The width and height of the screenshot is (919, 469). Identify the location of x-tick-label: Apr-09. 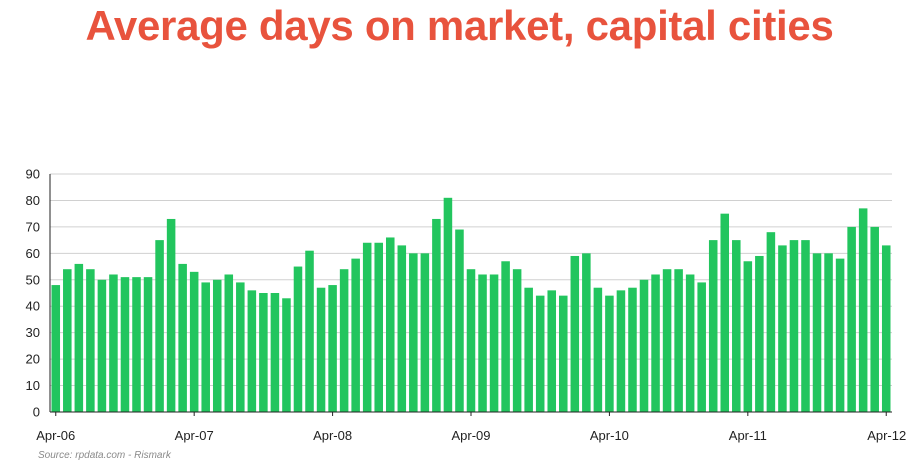
(470, 435).